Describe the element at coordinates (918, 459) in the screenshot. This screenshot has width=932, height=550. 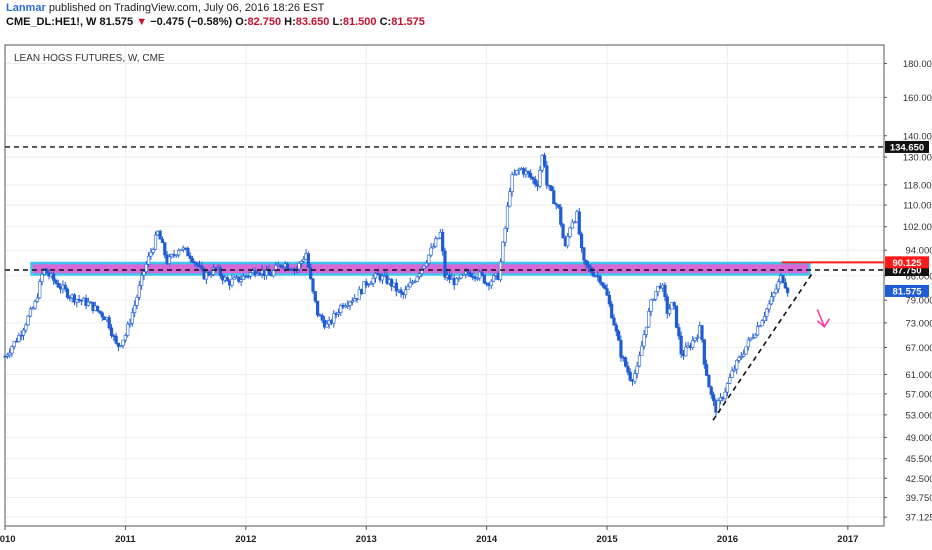
I see `y-tick-label: 45.500` at that location.